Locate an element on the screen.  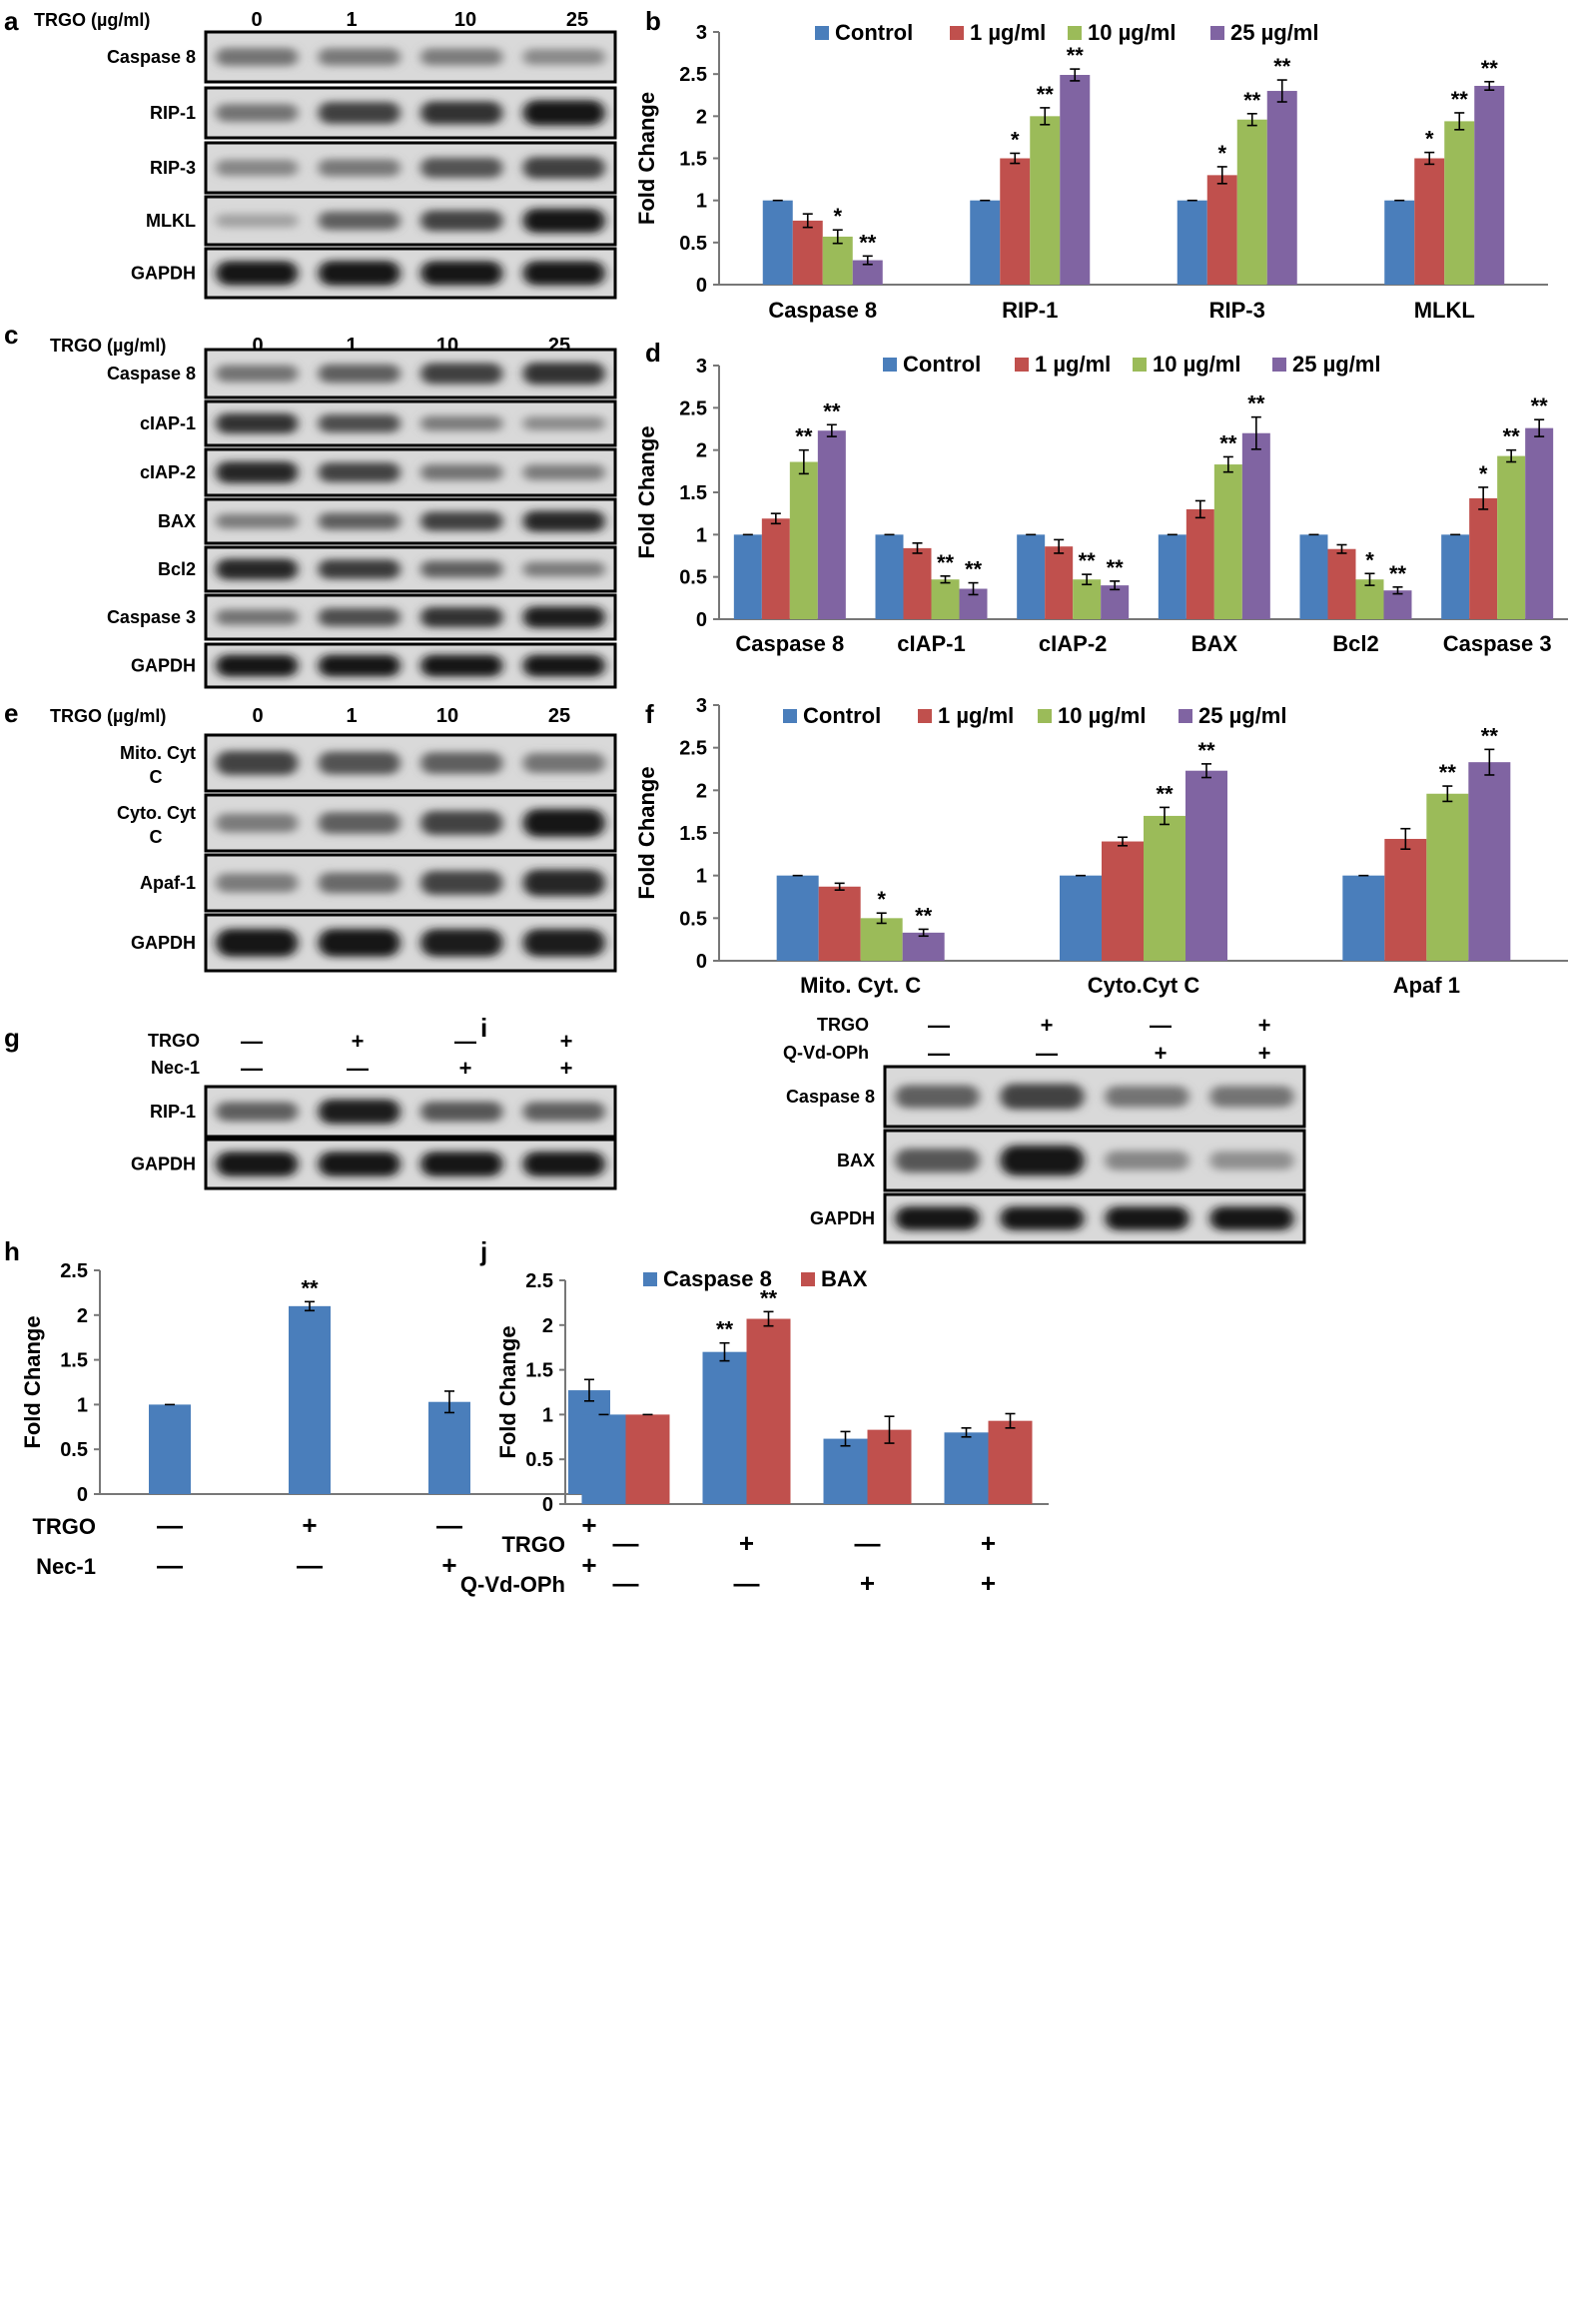
category-label: cIAP-1 is located at coordinates (931, 643).